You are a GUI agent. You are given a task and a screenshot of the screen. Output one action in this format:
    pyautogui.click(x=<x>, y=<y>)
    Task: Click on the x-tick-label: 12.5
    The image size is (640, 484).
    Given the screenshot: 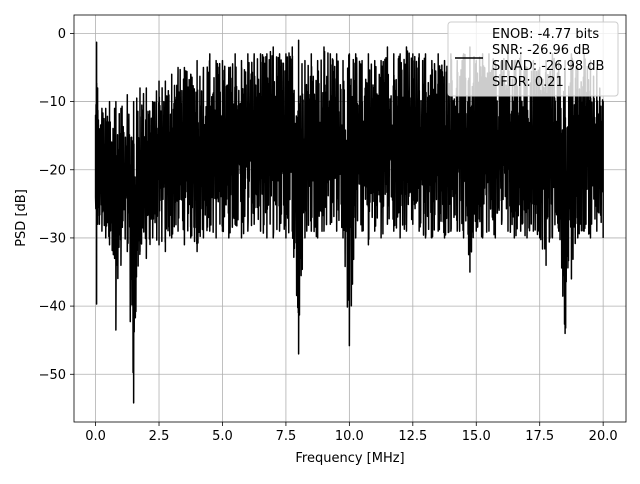 What is the action you would take?
    pyautogui.click(x=412, y=436)
    